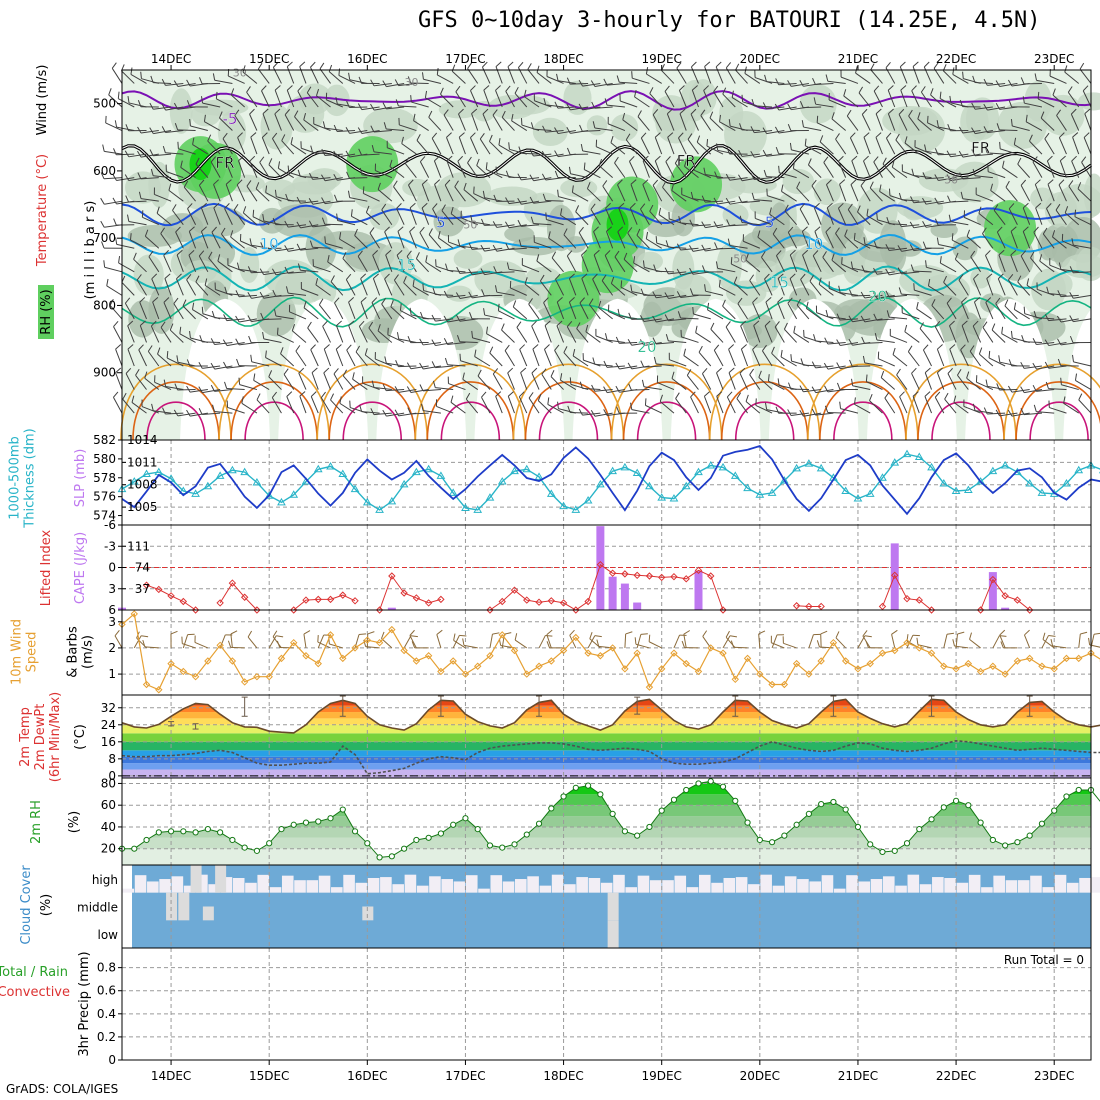 This screenshot has height=1100, width=1100. What do you see at coordinates (112, 776) in the screenshot?
I see `temp-tick-label: 0` at bounding box center [112, 776].